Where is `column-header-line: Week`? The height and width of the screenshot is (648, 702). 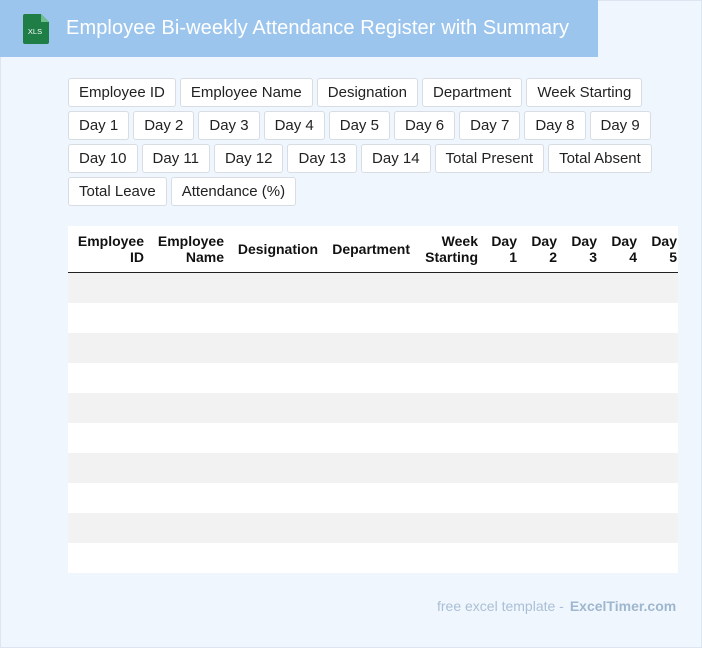 column-header-line: Week is located at coordinates (459, 241).